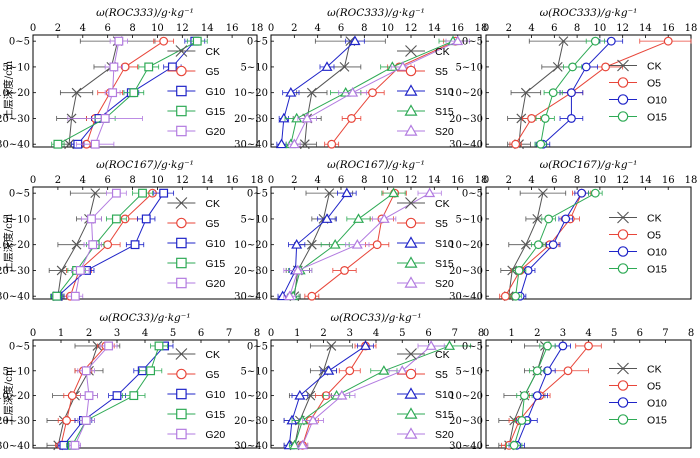 This screenshot has height=458, width=700. I want to click on y-tick-label: 10~20, so click(251, 396).